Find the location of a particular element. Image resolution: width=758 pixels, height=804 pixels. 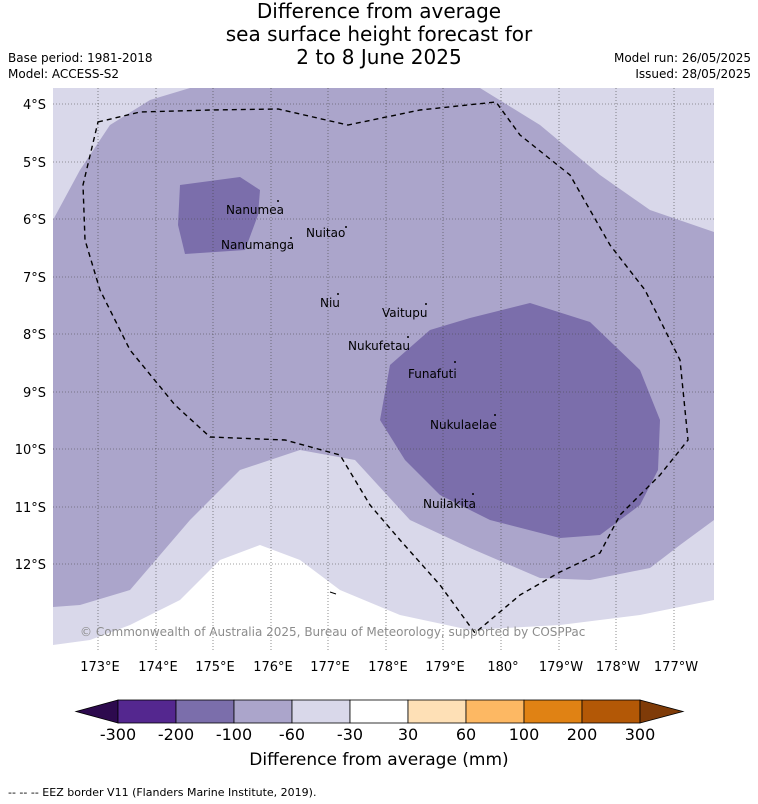

colorbar-tick-label: 200 is located at coordinates (582, 734).